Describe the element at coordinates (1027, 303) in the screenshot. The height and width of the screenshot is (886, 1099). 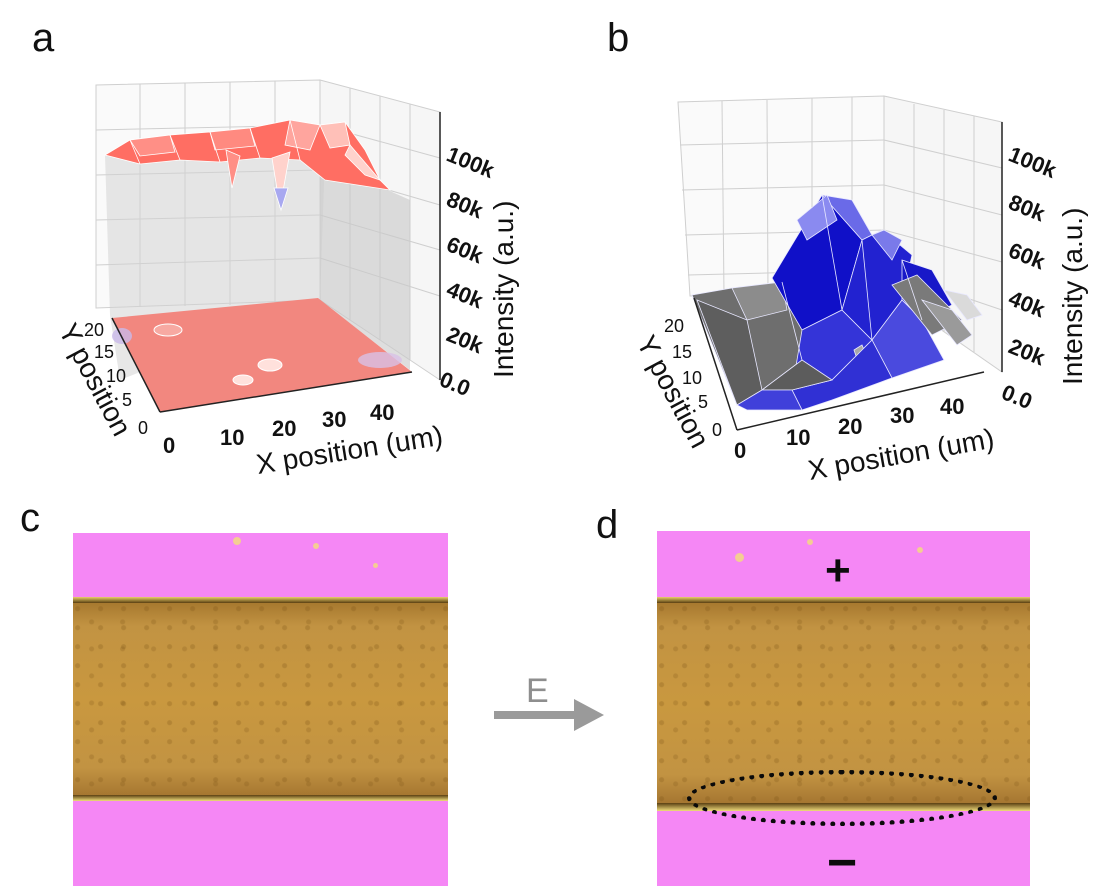
I see `plot-b-z-tick: 40k` at that location.